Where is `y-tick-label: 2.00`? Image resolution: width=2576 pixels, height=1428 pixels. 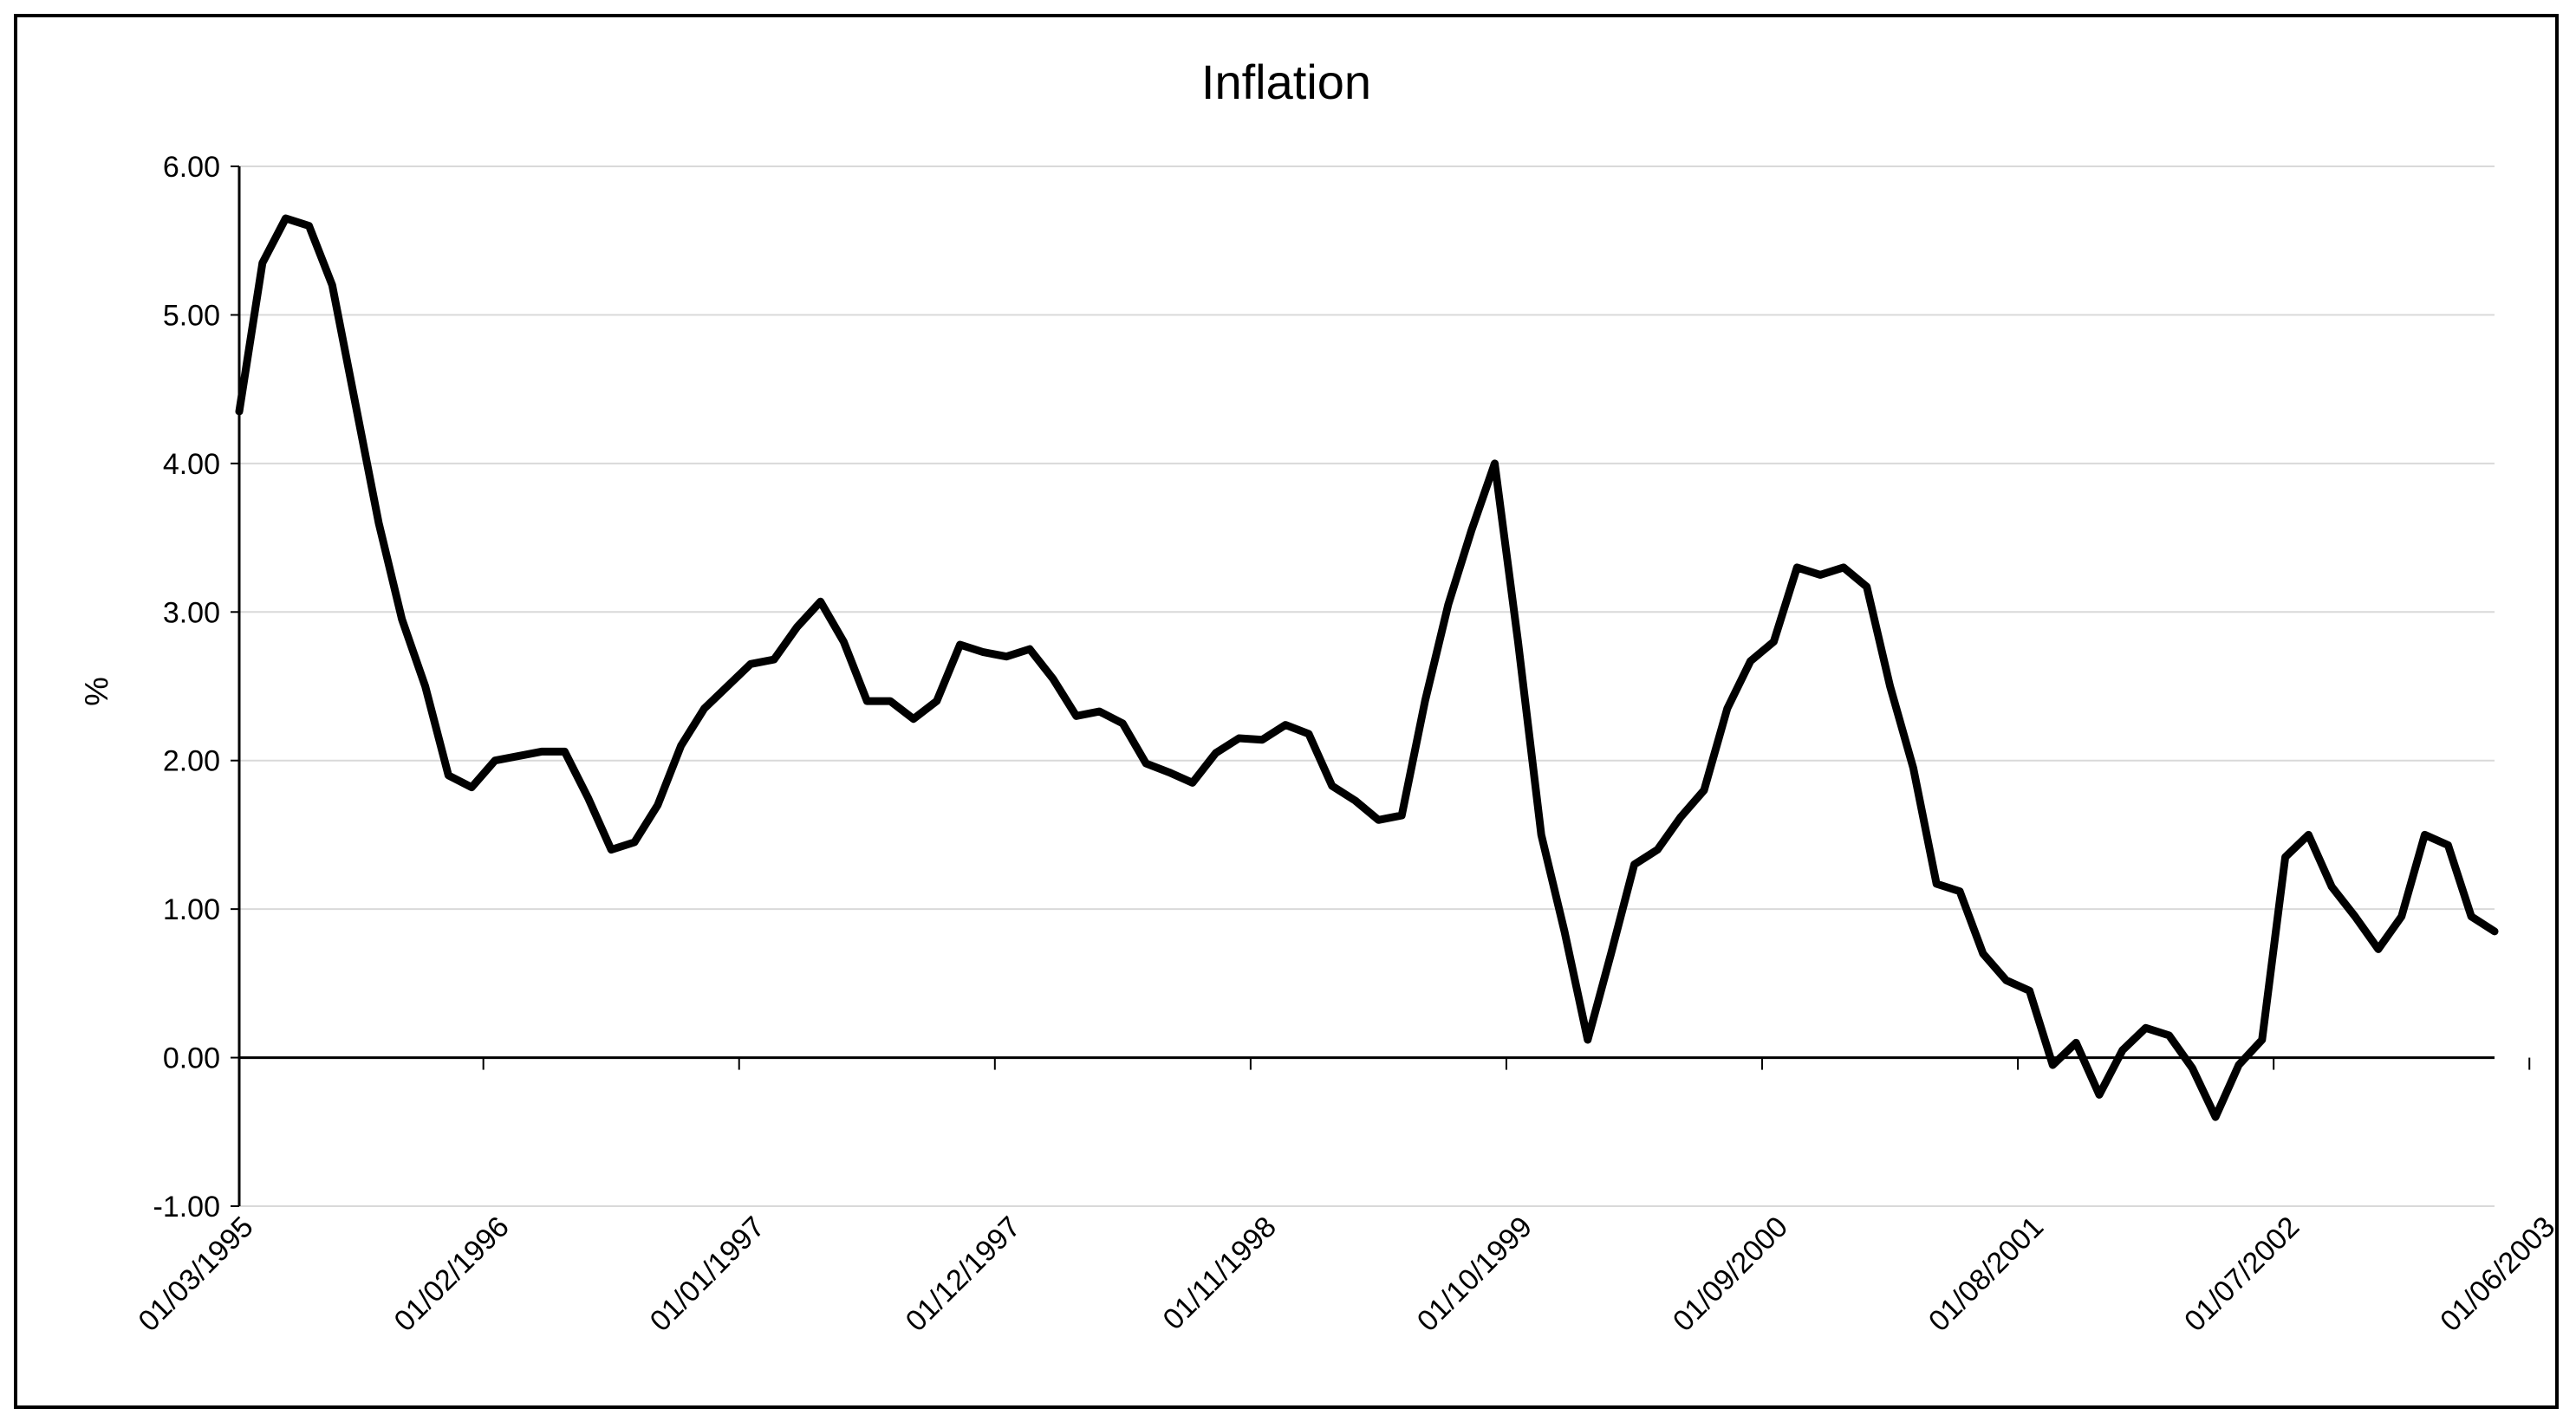
y-tick-label: 2.00 is located at coordinates (191, 761).